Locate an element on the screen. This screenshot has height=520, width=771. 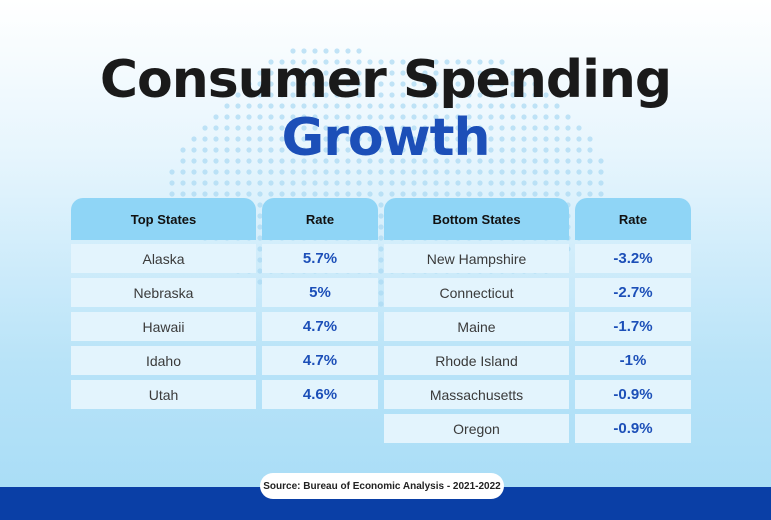
table-row: Hawaii 4.7% is located at coordinates (224, 326).